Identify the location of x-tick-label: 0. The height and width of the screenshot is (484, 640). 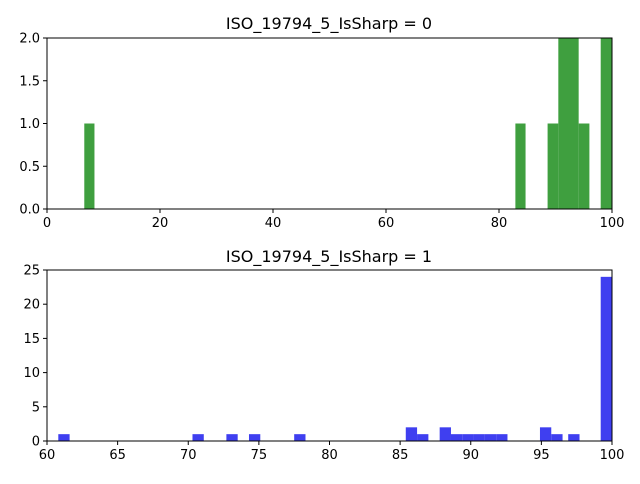
(47, 223).